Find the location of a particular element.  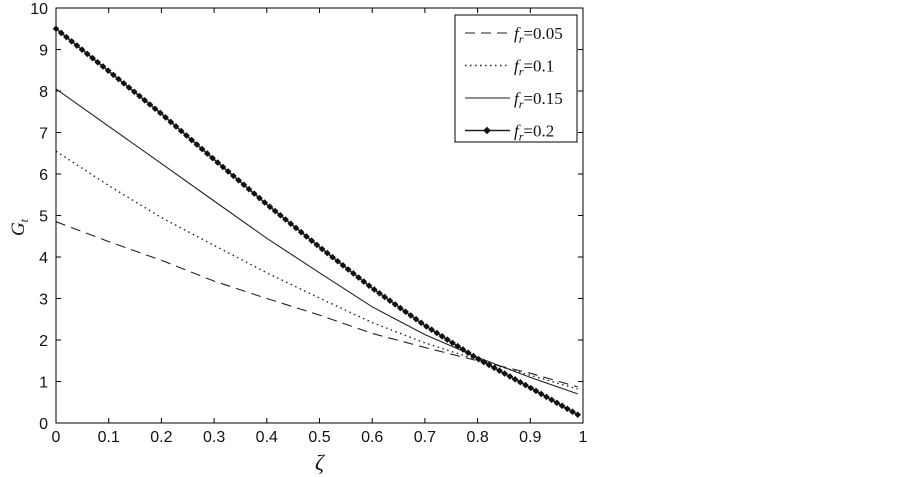

x-tick-label: 0.4 is located at coordinates (267, 437).